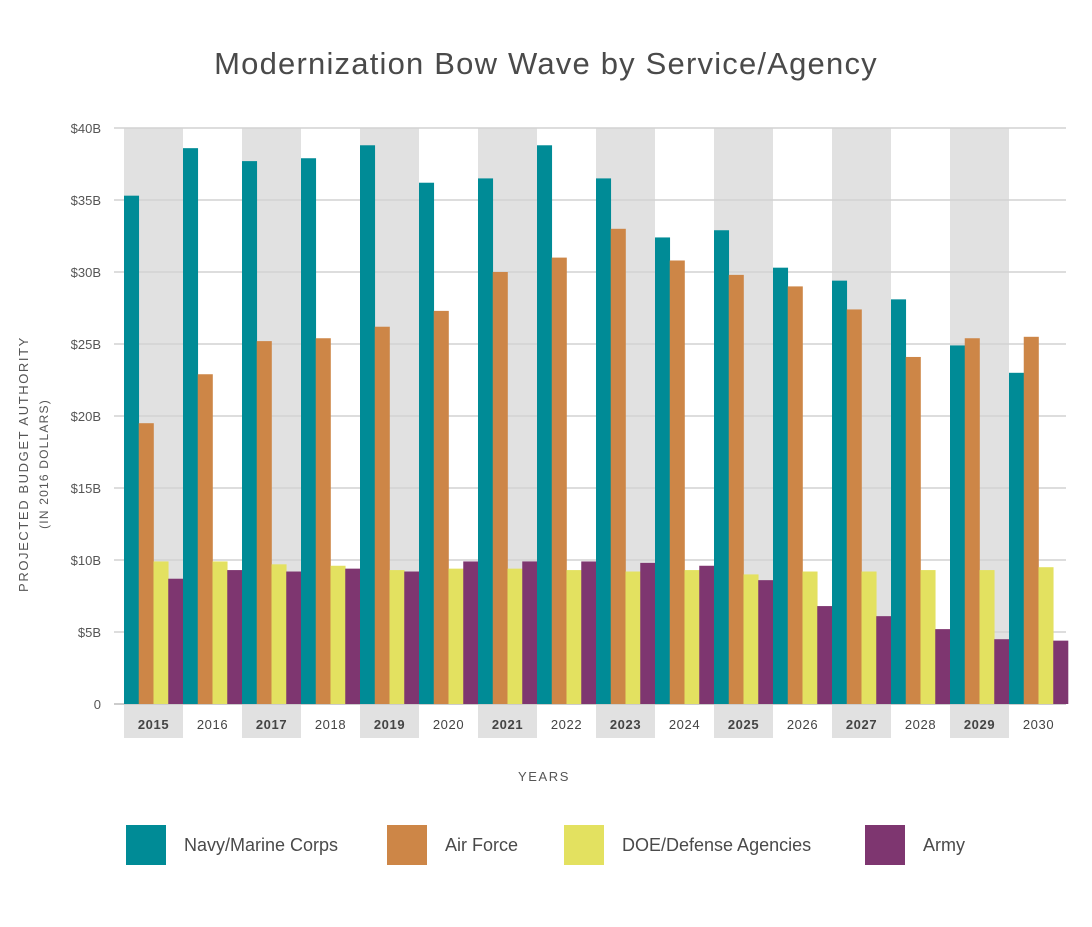 The width and height of the screenshot is (1092, 927). I want to click on legend-item-air-force: Air Force, so click(452, 845).